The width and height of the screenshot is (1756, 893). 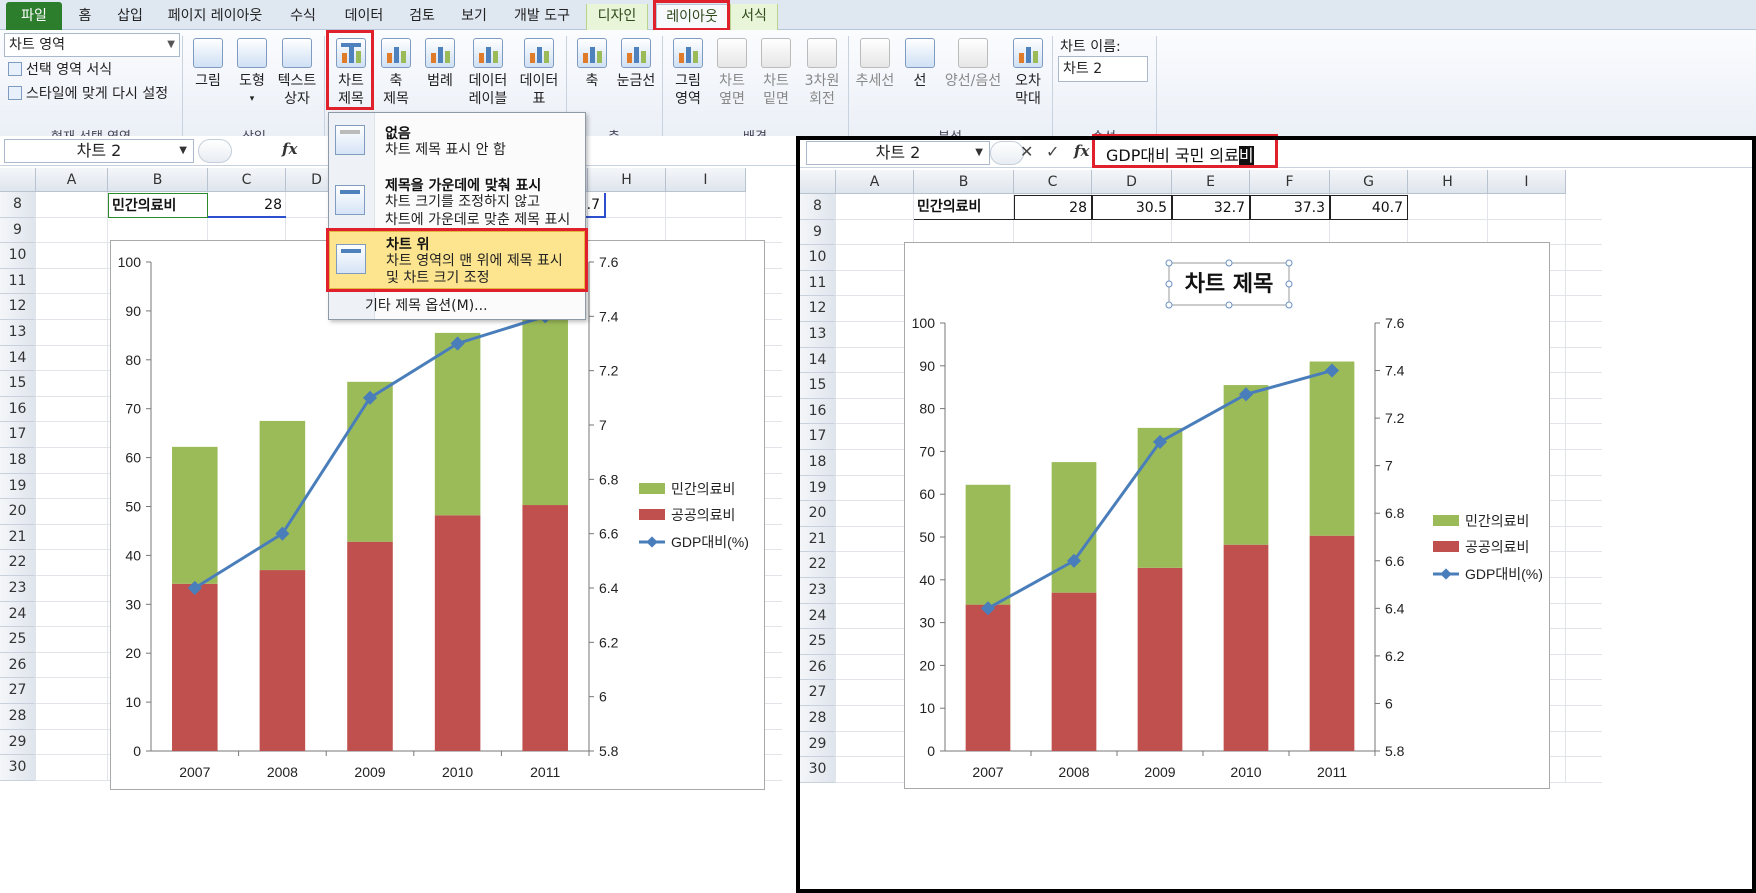 What do you see at coordinates (72, 180) in the screenshot?
I see `column-header: A` at bounding box center [72, 180].